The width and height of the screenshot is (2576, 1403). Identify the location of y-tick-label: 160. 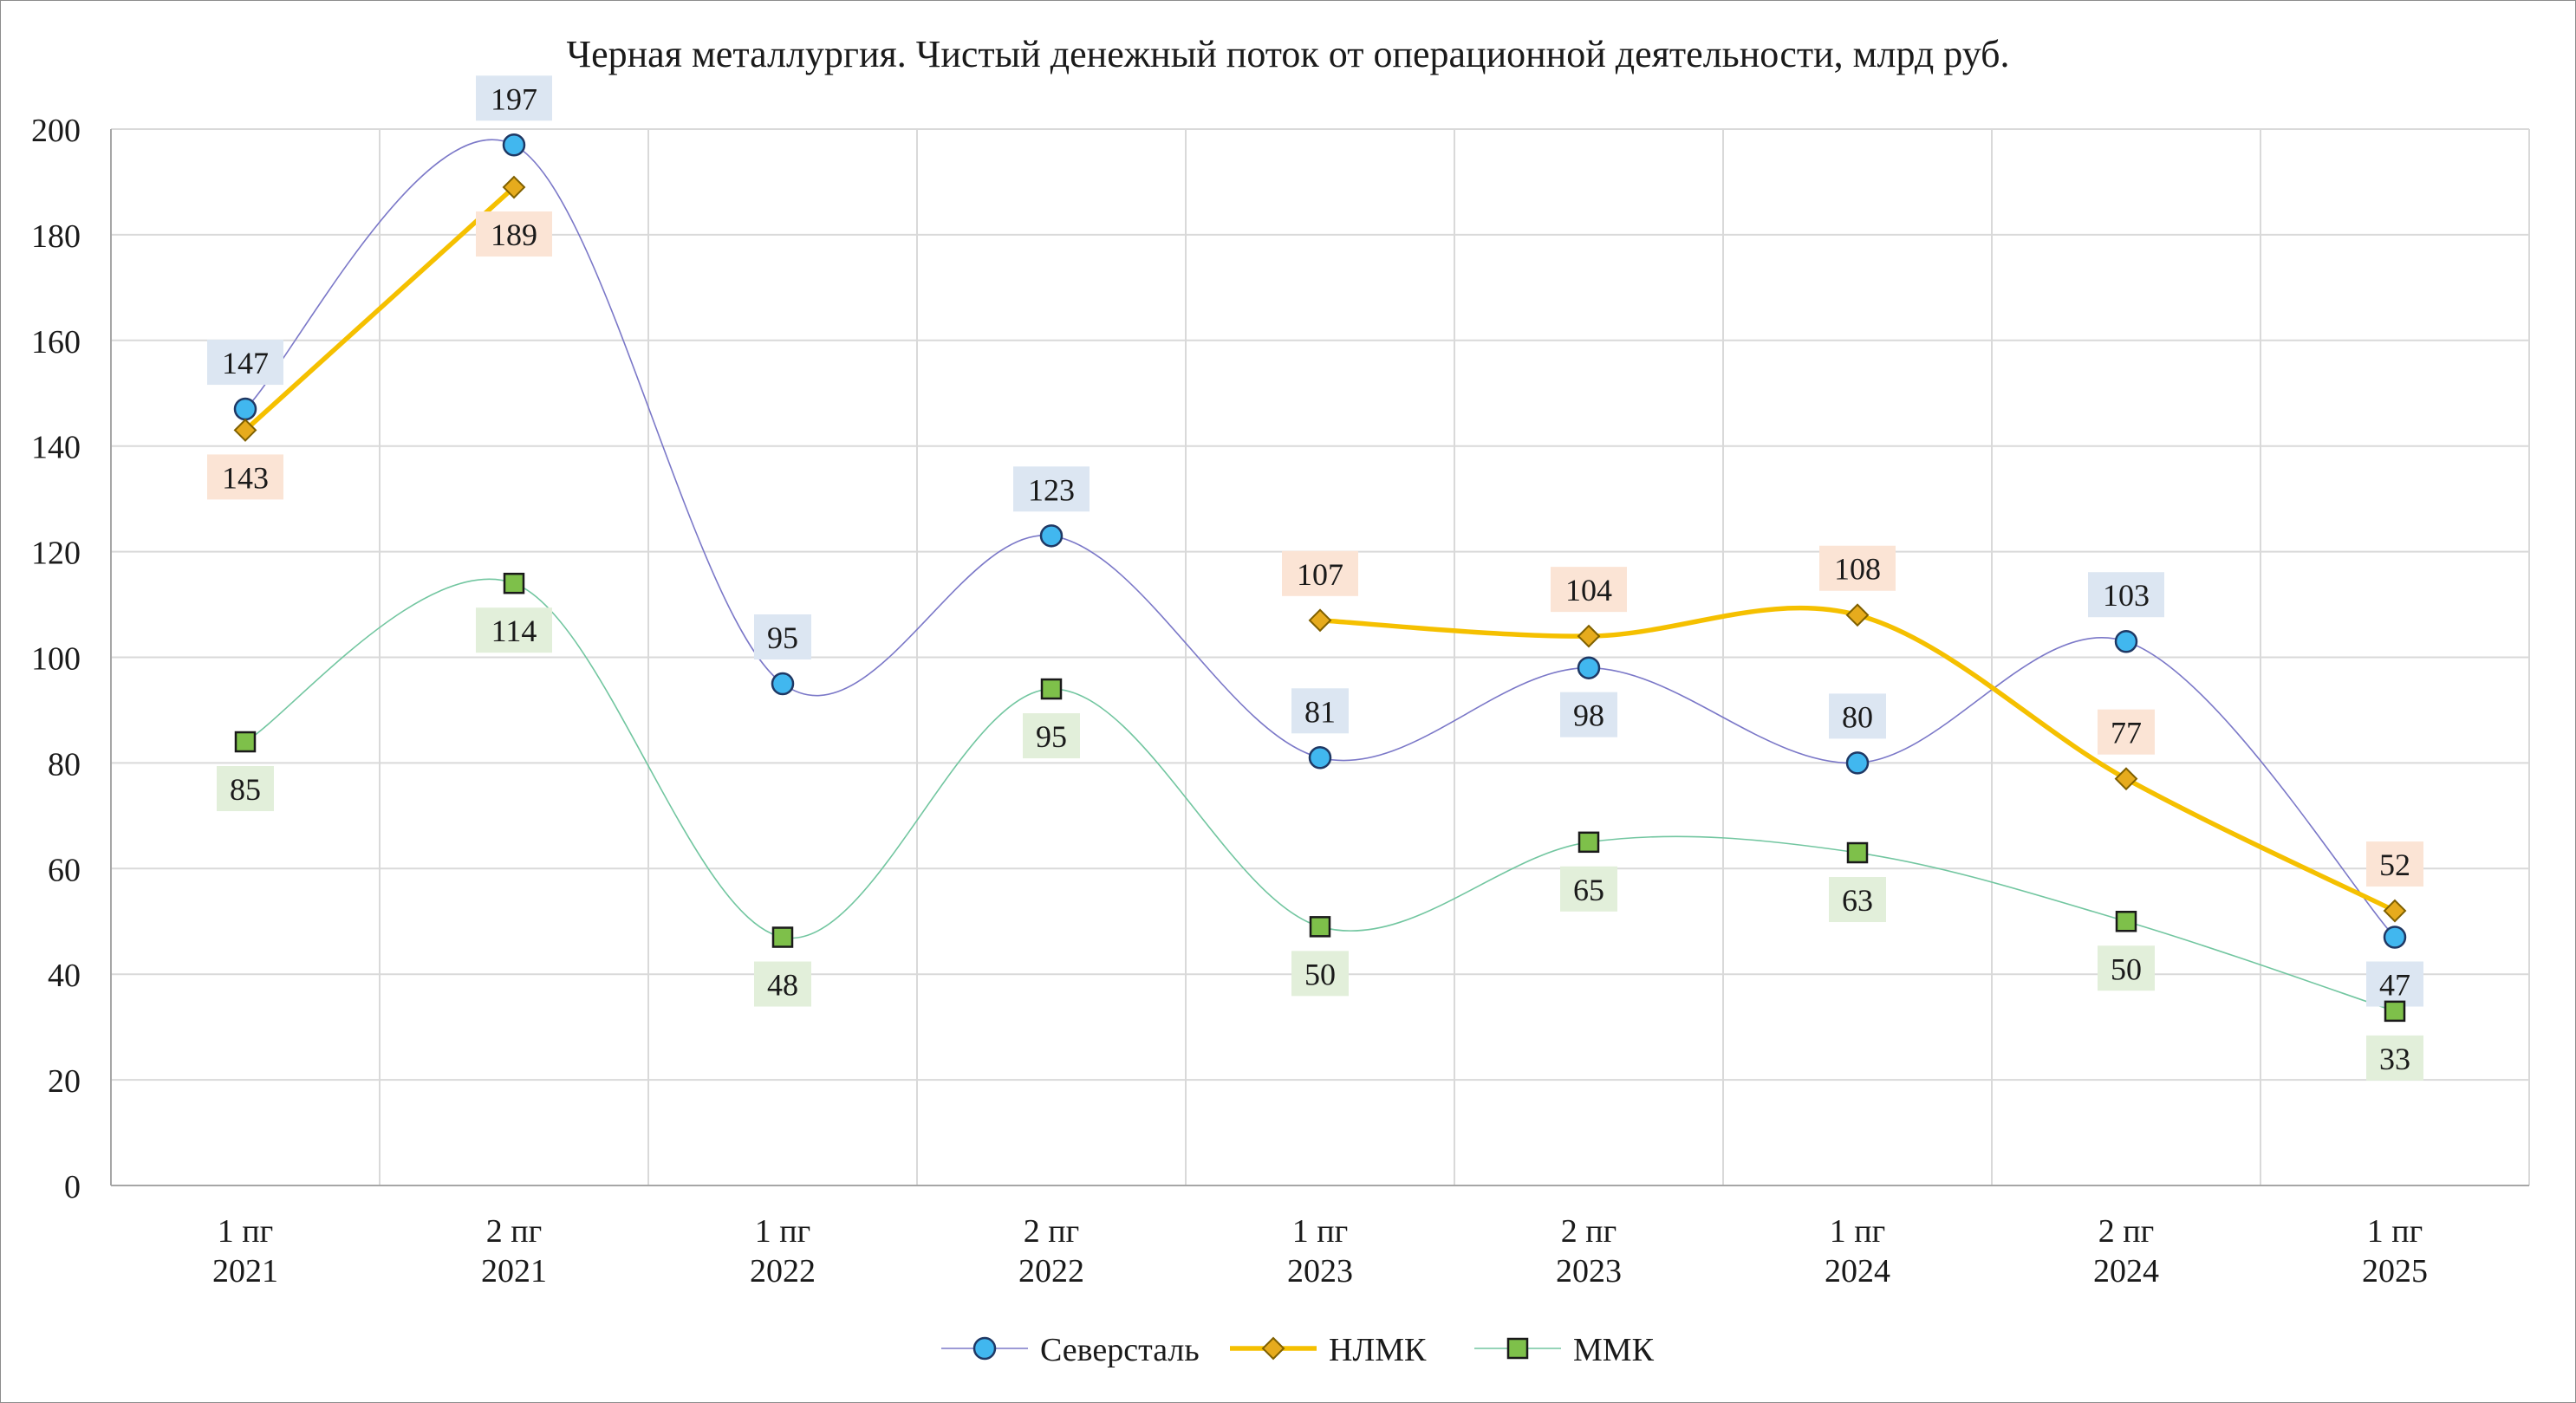
(56, 342).